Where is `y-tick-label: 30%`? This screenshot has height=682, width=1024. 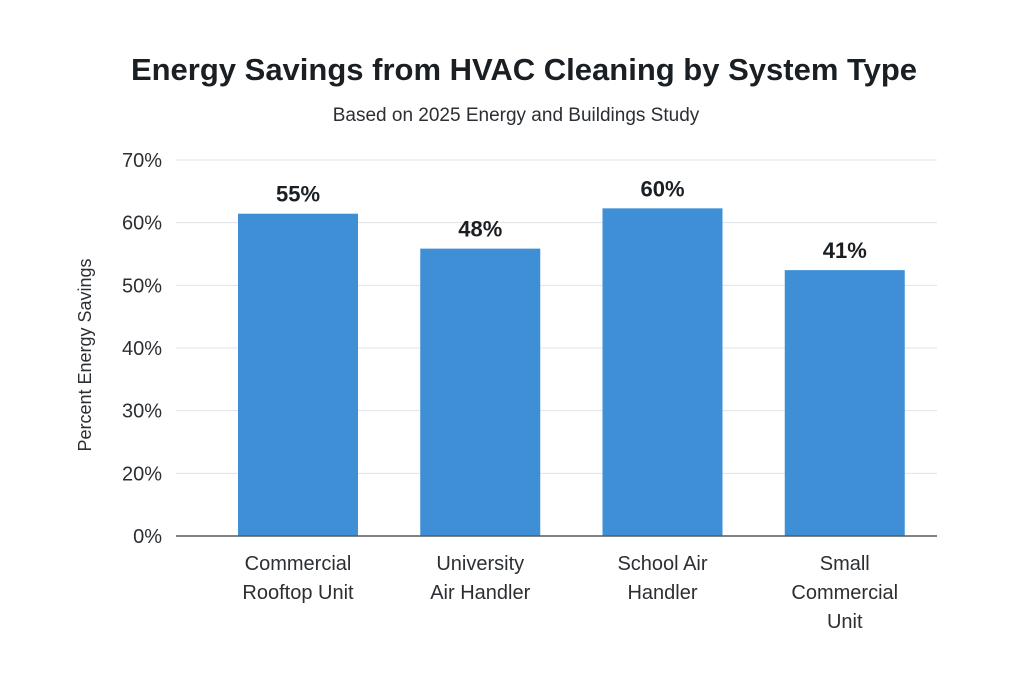
y-tick-label: 30% is located at coordinates (142, 412).